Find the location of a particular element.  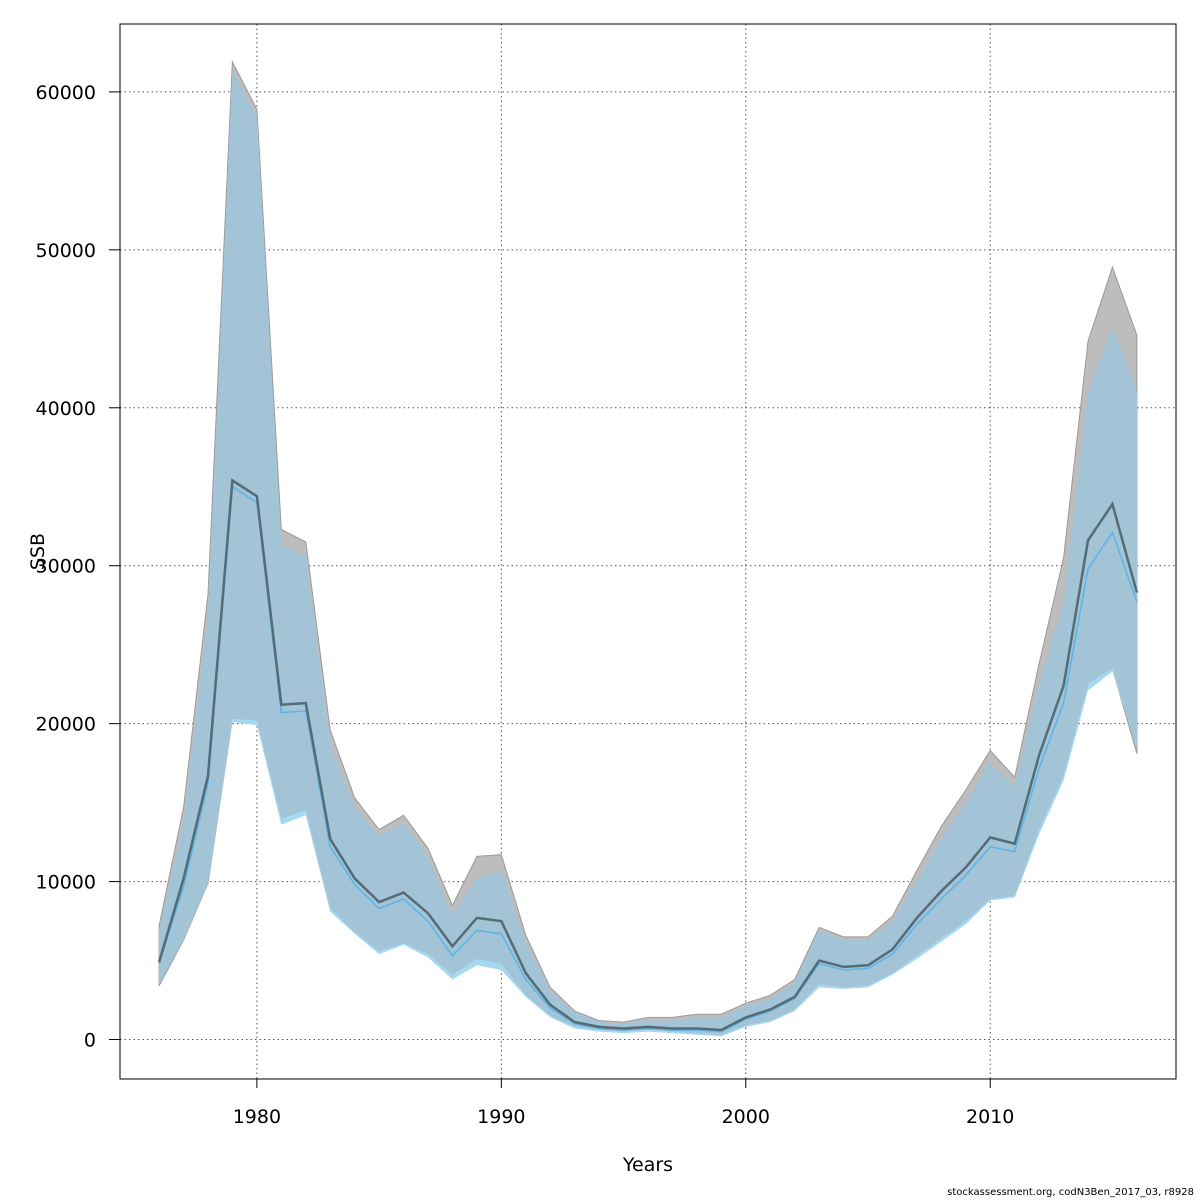

y-tick-label: 60000 is located at coordinates (66, 93).